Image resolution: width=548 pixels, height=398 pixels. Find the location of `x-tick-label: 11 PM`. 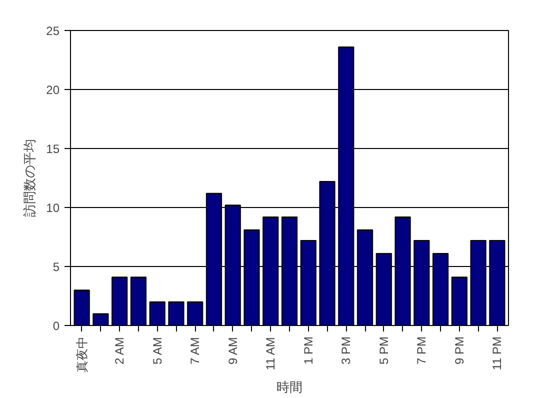

x-tick-label: 11 PM is located at coordinates (497, 353).